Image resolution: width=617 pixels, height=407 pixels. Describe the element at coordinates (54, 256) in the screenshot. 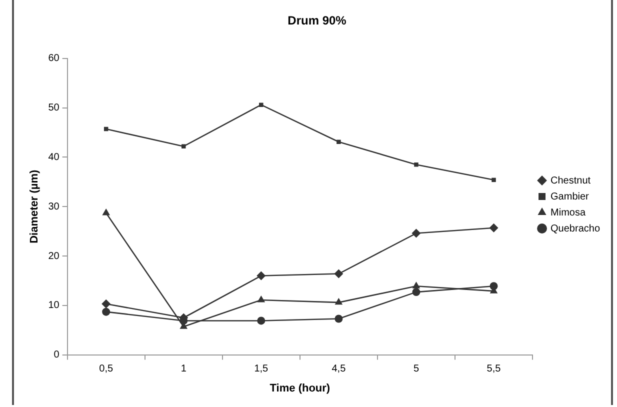

I see `y-tick-label: 20` at that location.